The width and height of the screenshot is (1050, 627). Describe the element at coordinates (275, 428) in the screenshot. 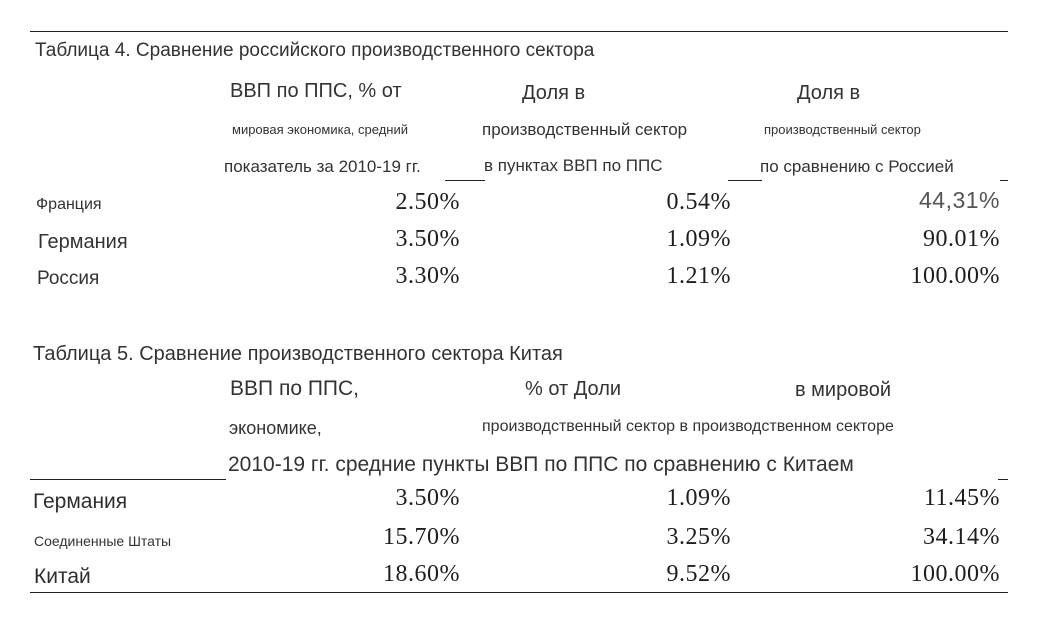

I see `table-5-header-r2-col1: экономике,` at that location.